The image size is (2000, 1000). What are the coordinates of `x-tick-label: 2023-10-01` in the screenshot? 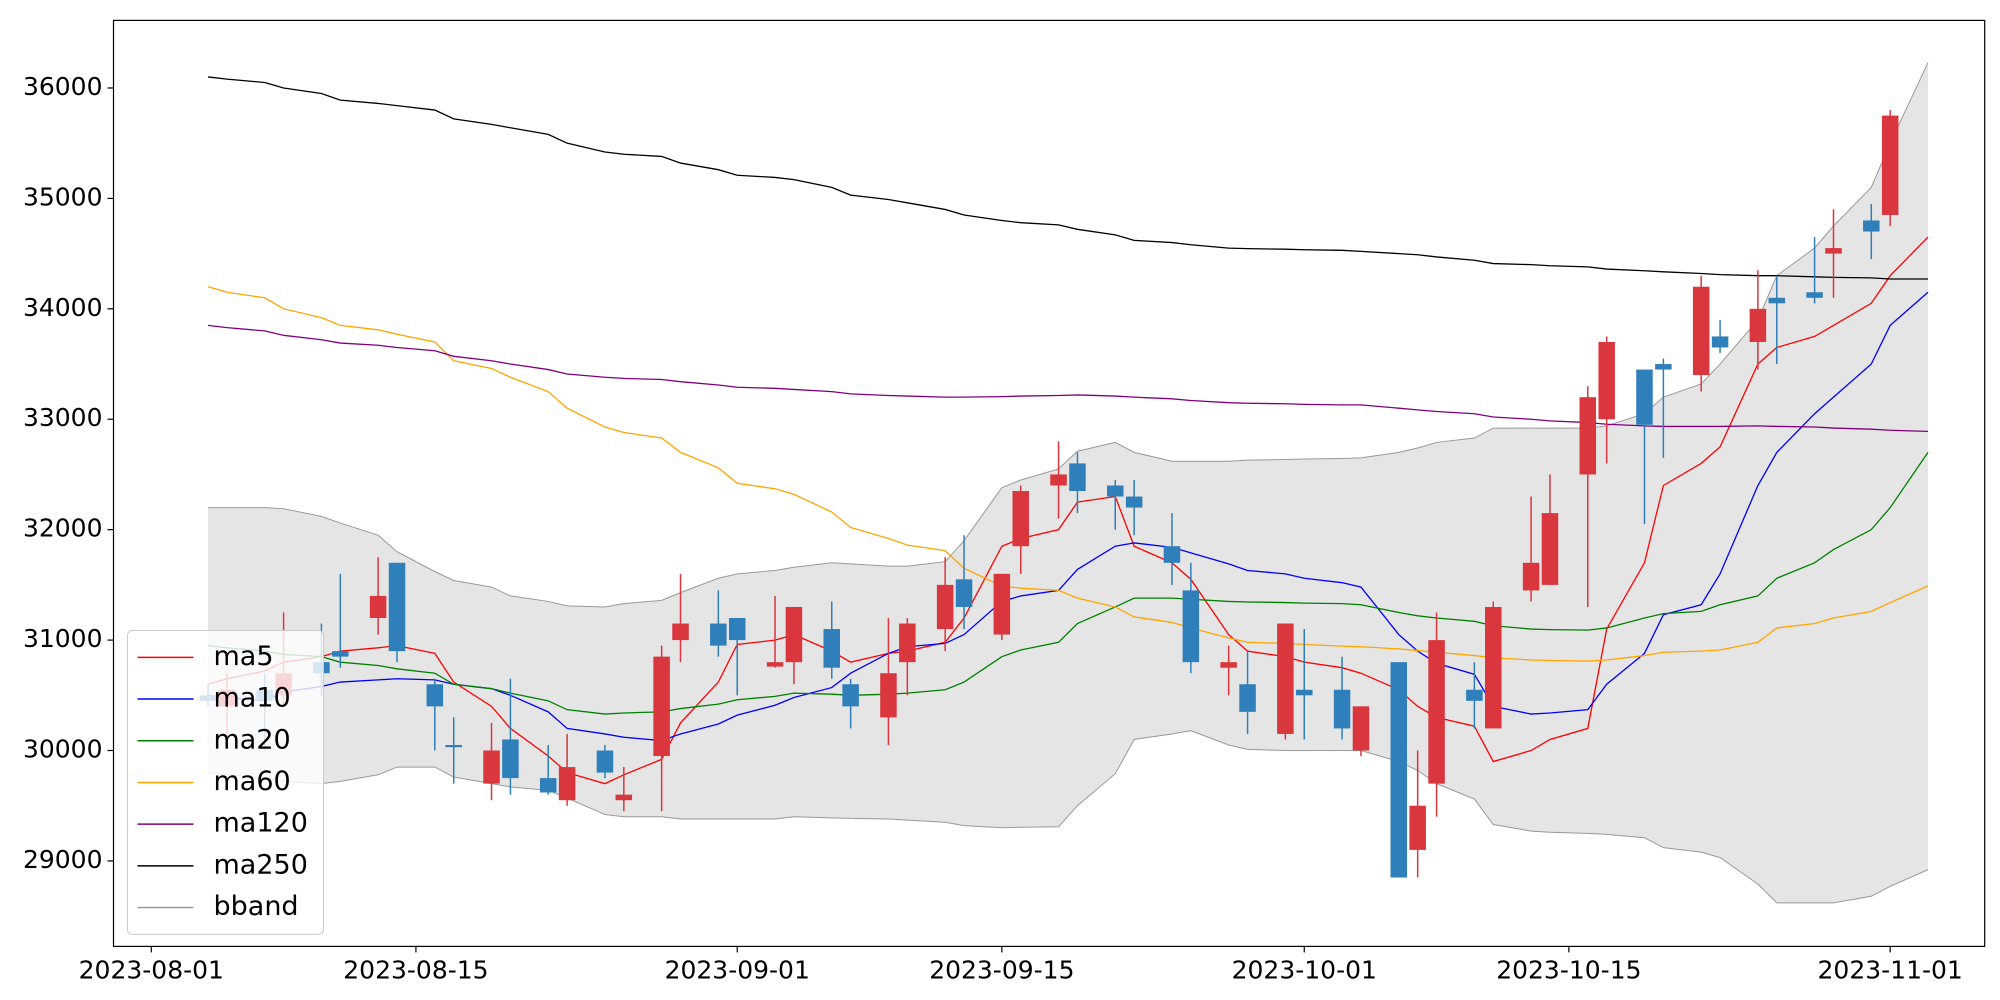 It's located at (1304, 969).